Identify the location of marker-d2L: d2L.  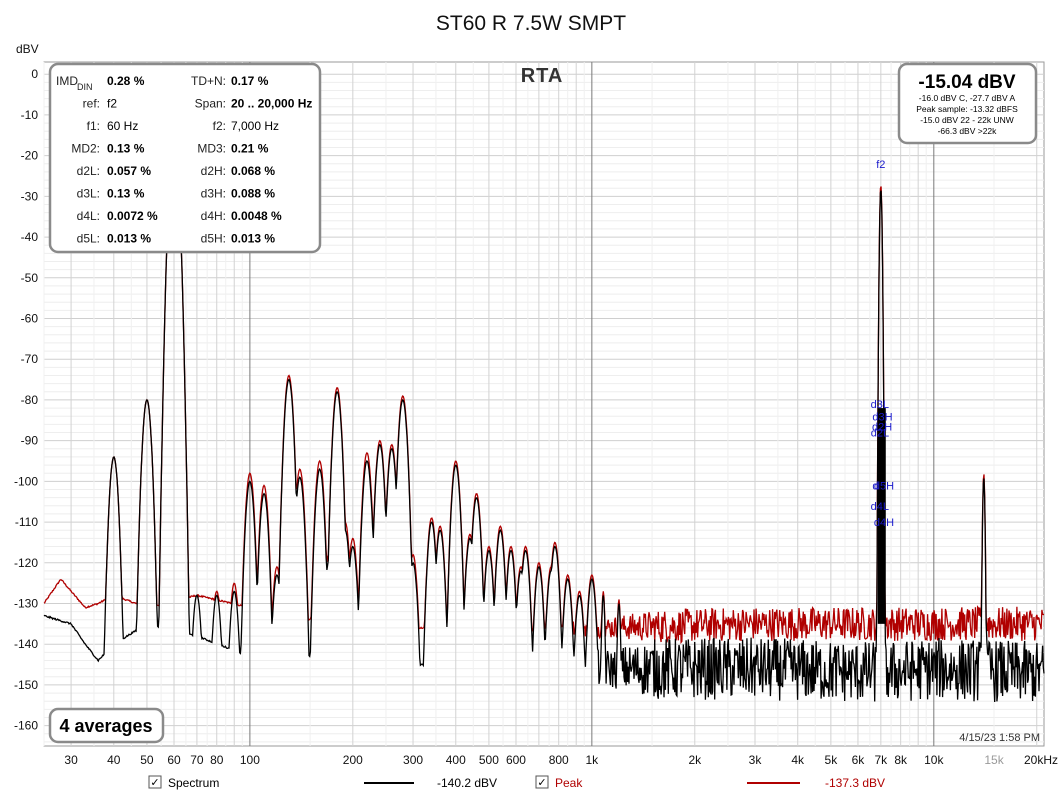
(880, 434).